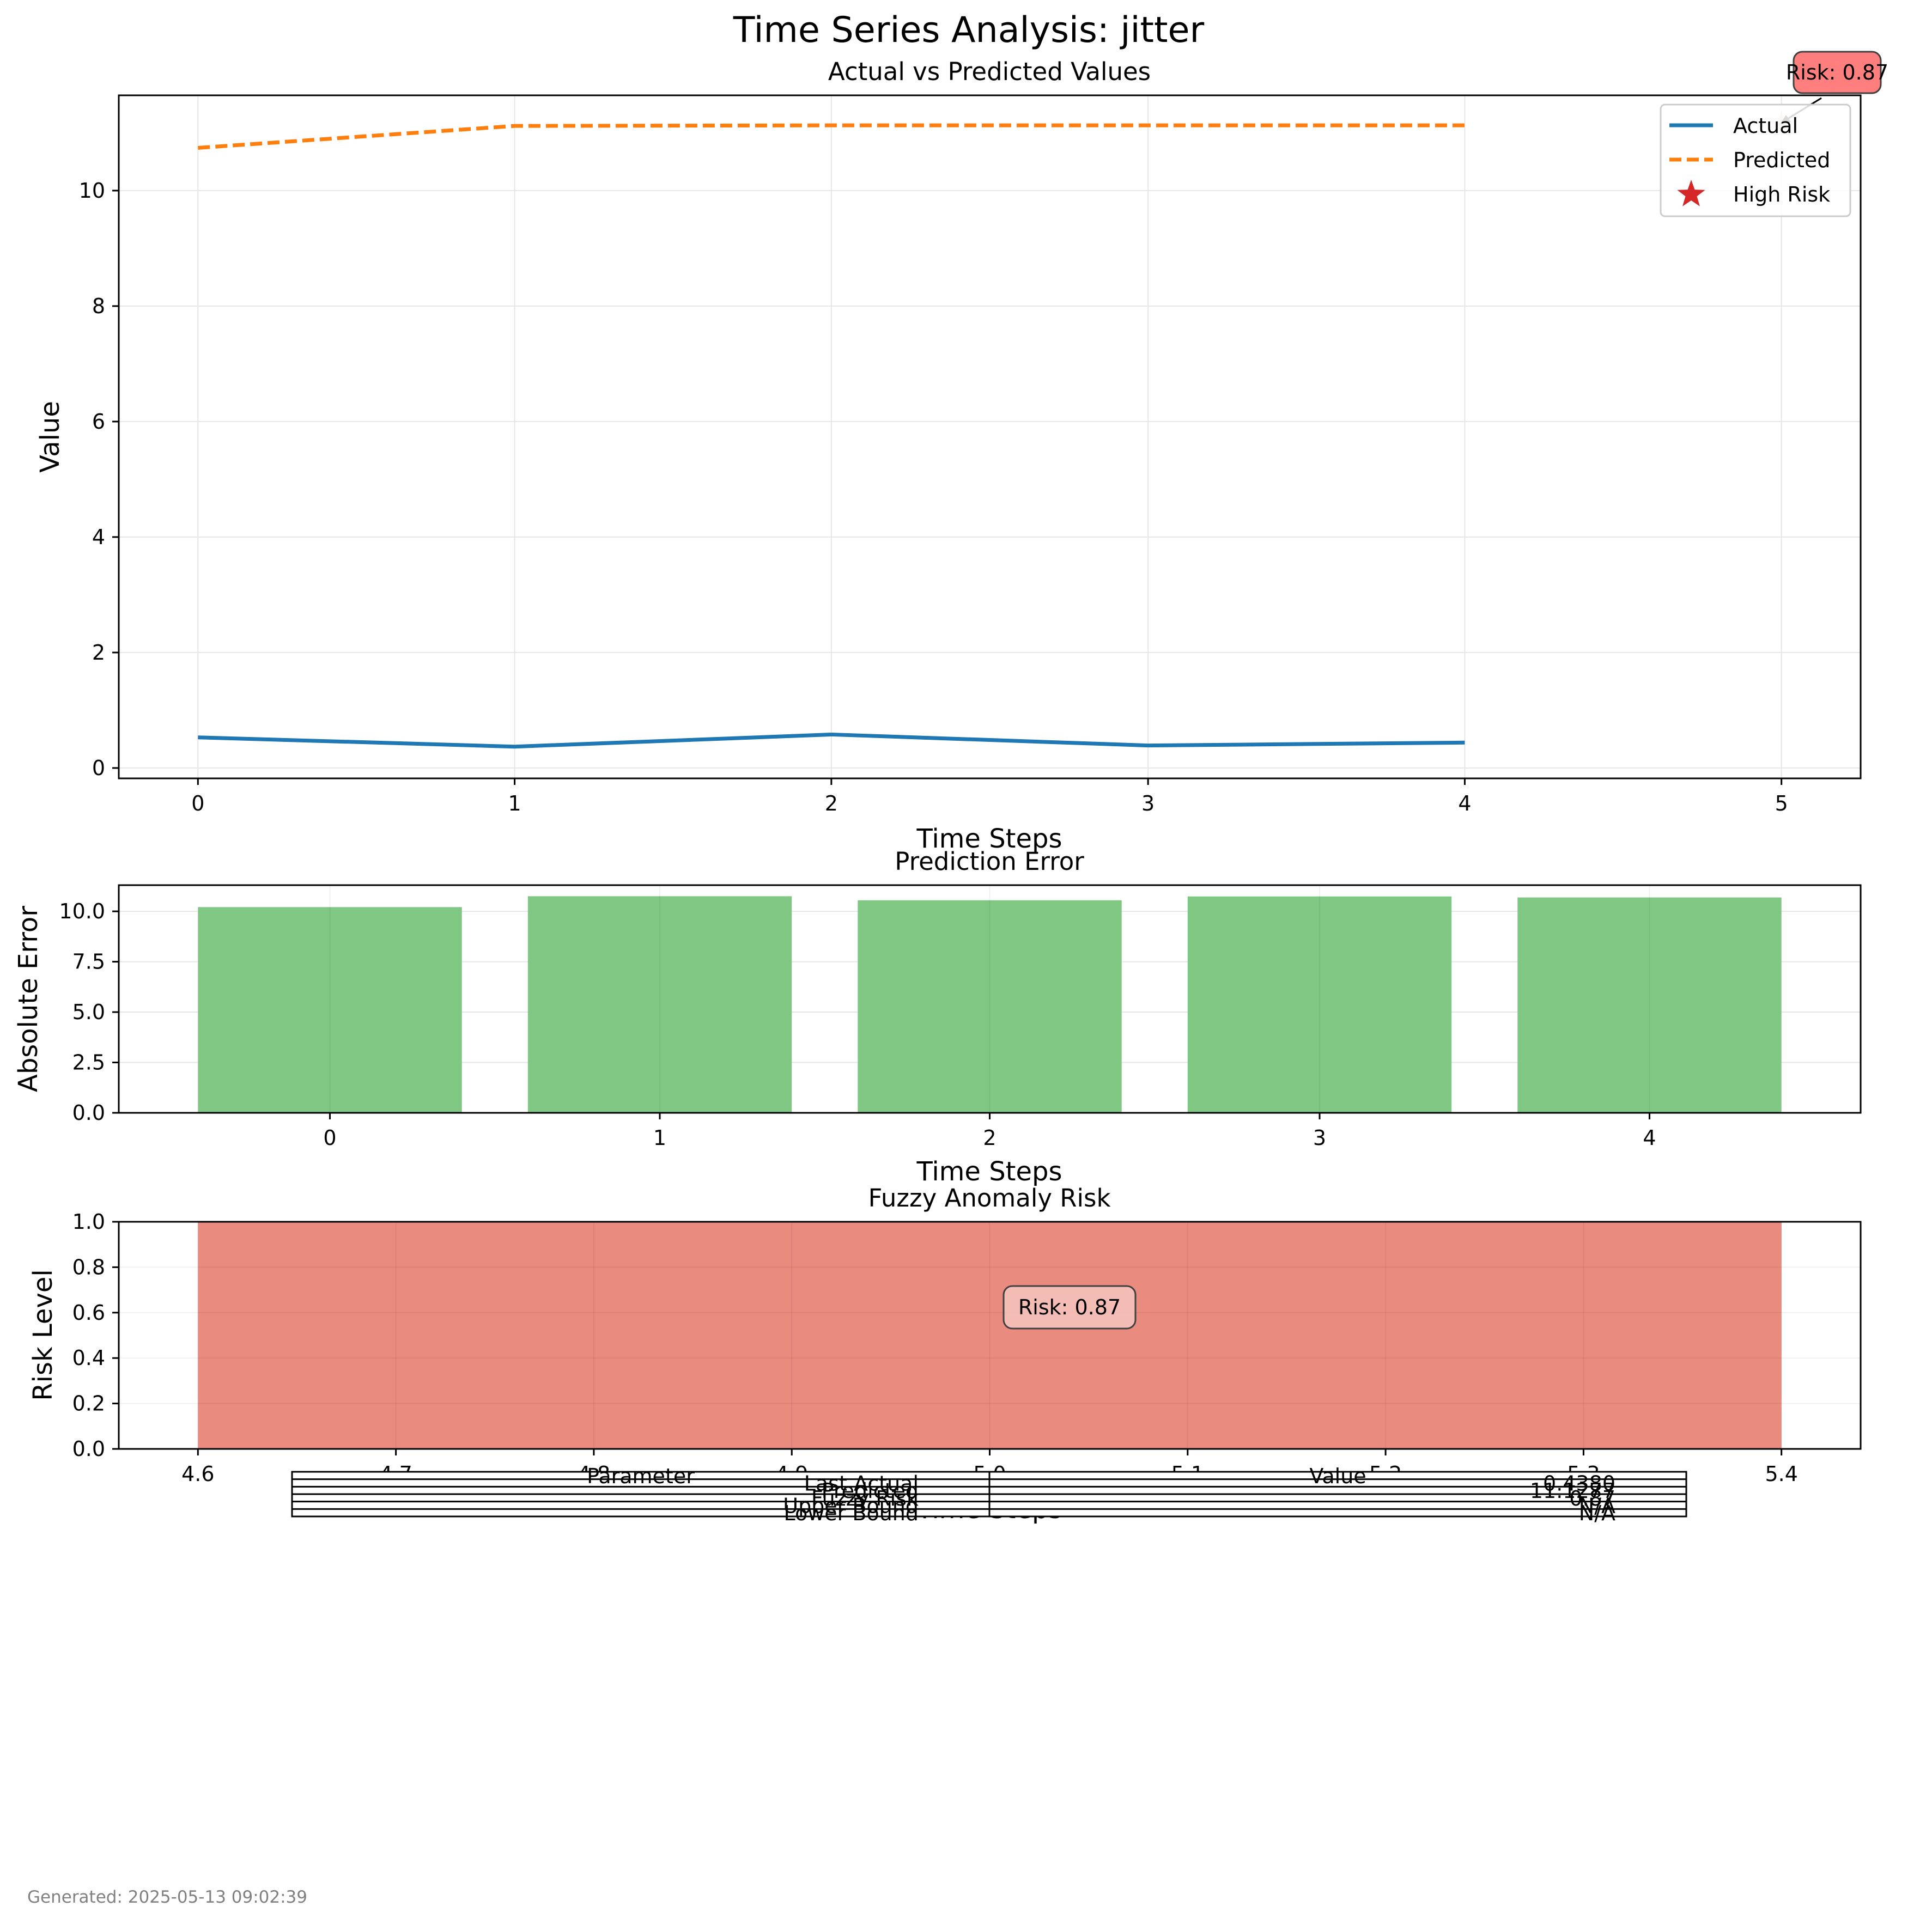 The width and height of the screenshot is (1932, 1919). Describe the element at coordinates (197, 1474) in the screenshot. I see `x-tick-label: 4.6` at that location.